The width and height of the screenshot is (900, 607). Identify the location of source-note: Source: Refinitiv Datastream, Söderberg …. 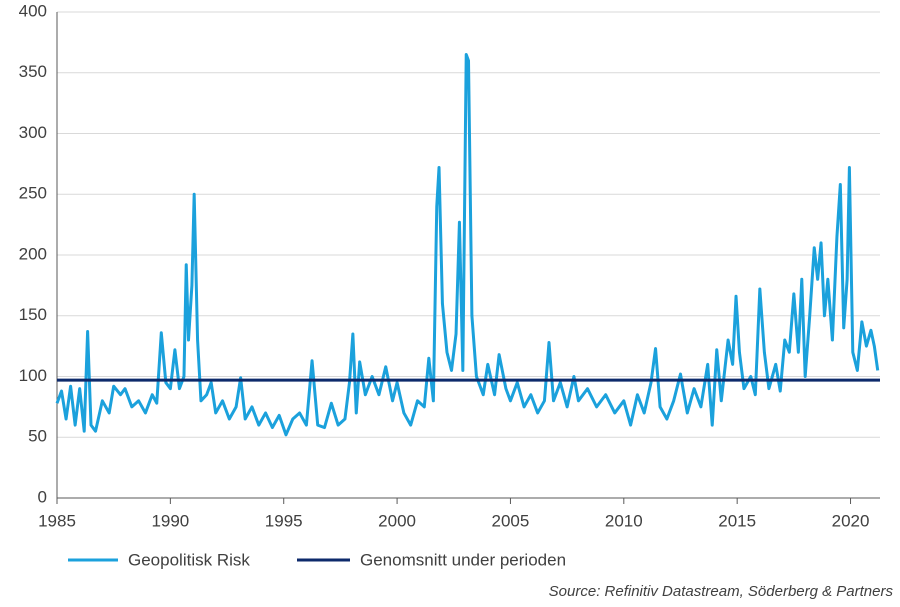
(721, 591).